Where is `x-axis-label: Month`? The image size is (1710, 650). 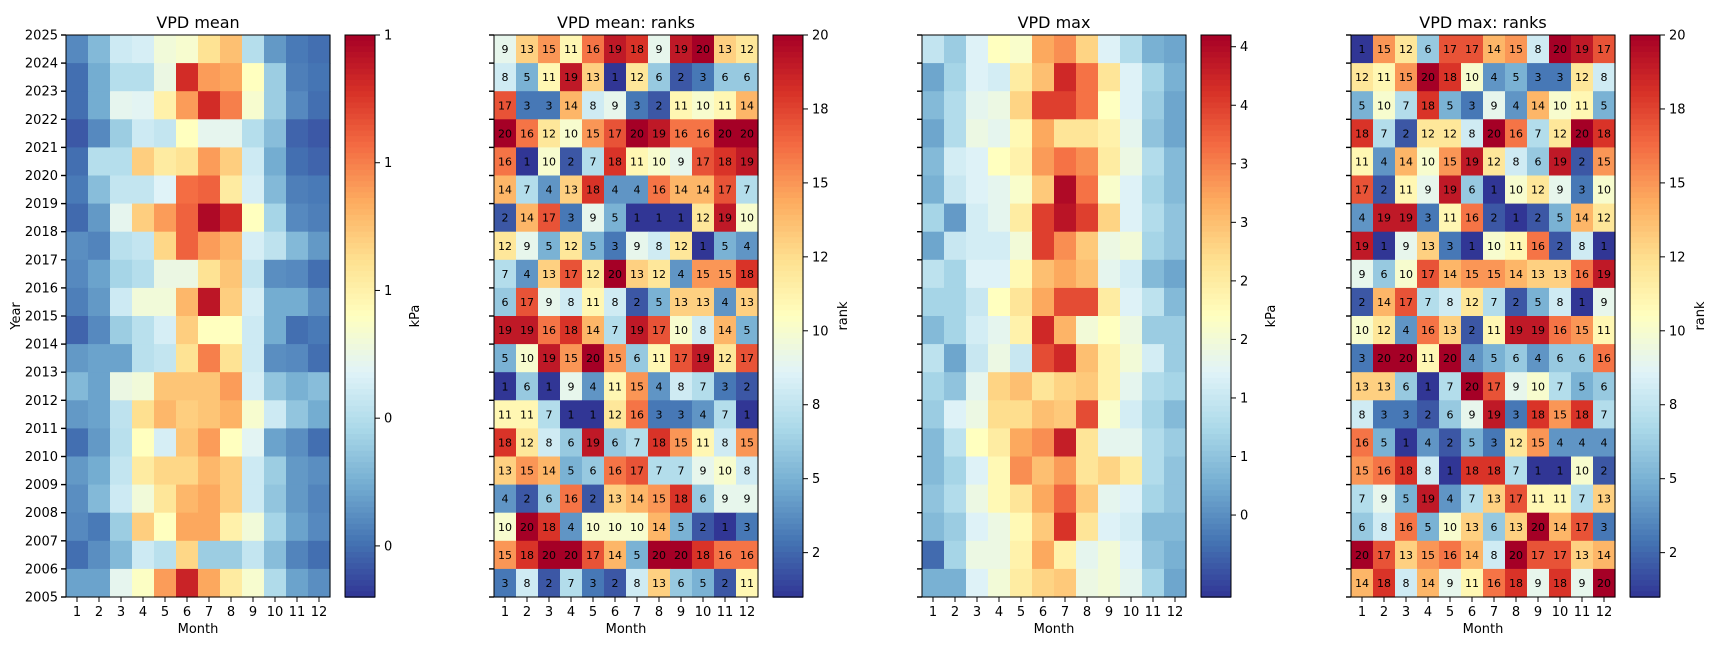
x-axis-label: Month is located at coordinates (626, 629).